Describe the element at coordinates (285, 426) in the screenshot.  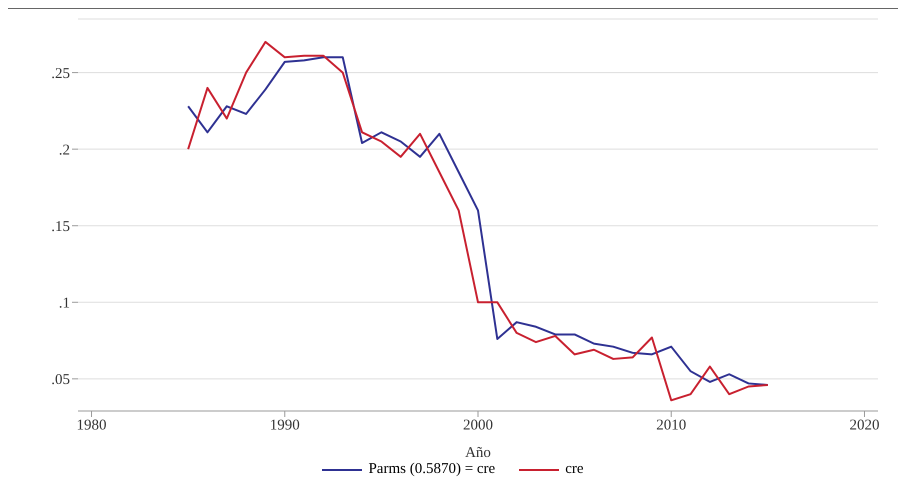
I see `x-tick-label: 1990` at that location.